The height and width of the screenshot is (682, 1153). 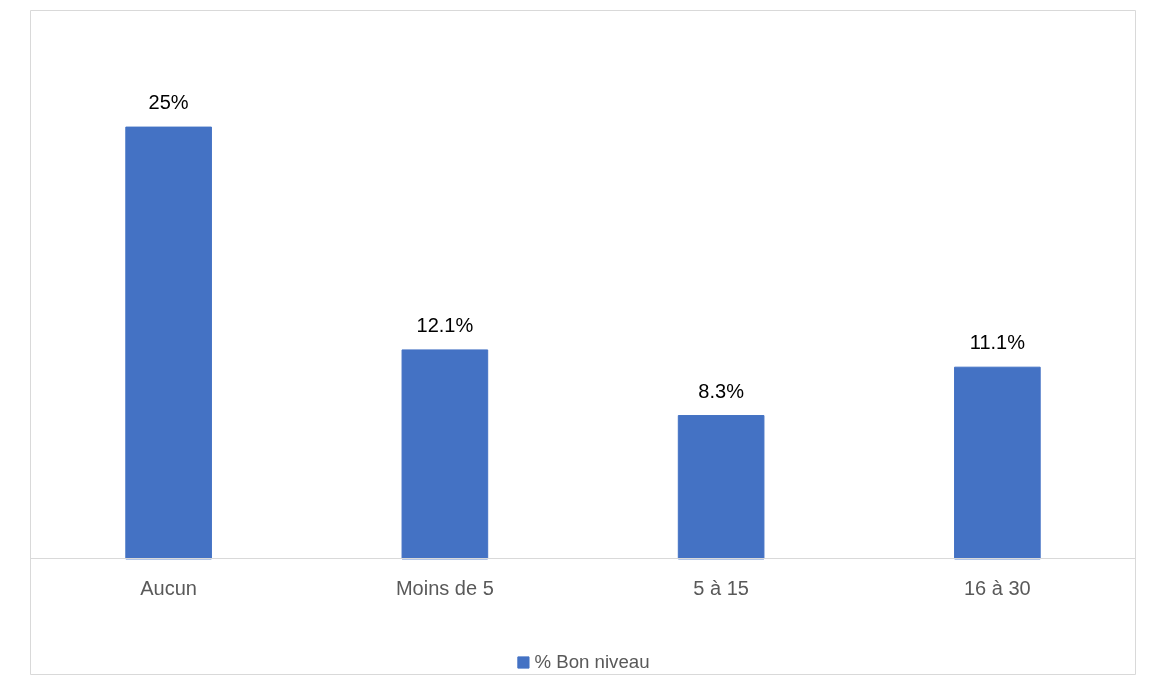 I want to click on x-tick-label: Moins de 5, so click(x=444, y=587).